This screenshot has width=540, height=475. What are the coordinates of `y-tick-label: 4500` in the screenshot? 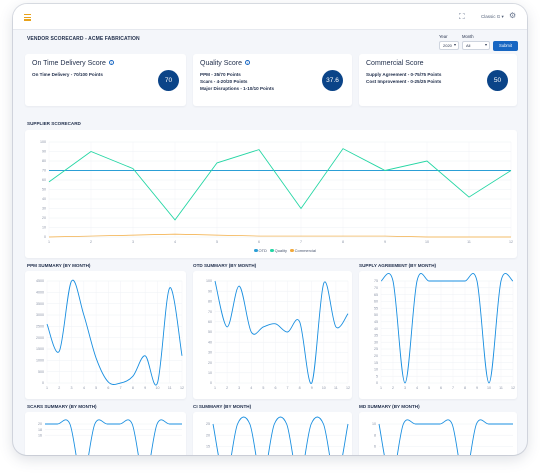 It's located at (40, 281).